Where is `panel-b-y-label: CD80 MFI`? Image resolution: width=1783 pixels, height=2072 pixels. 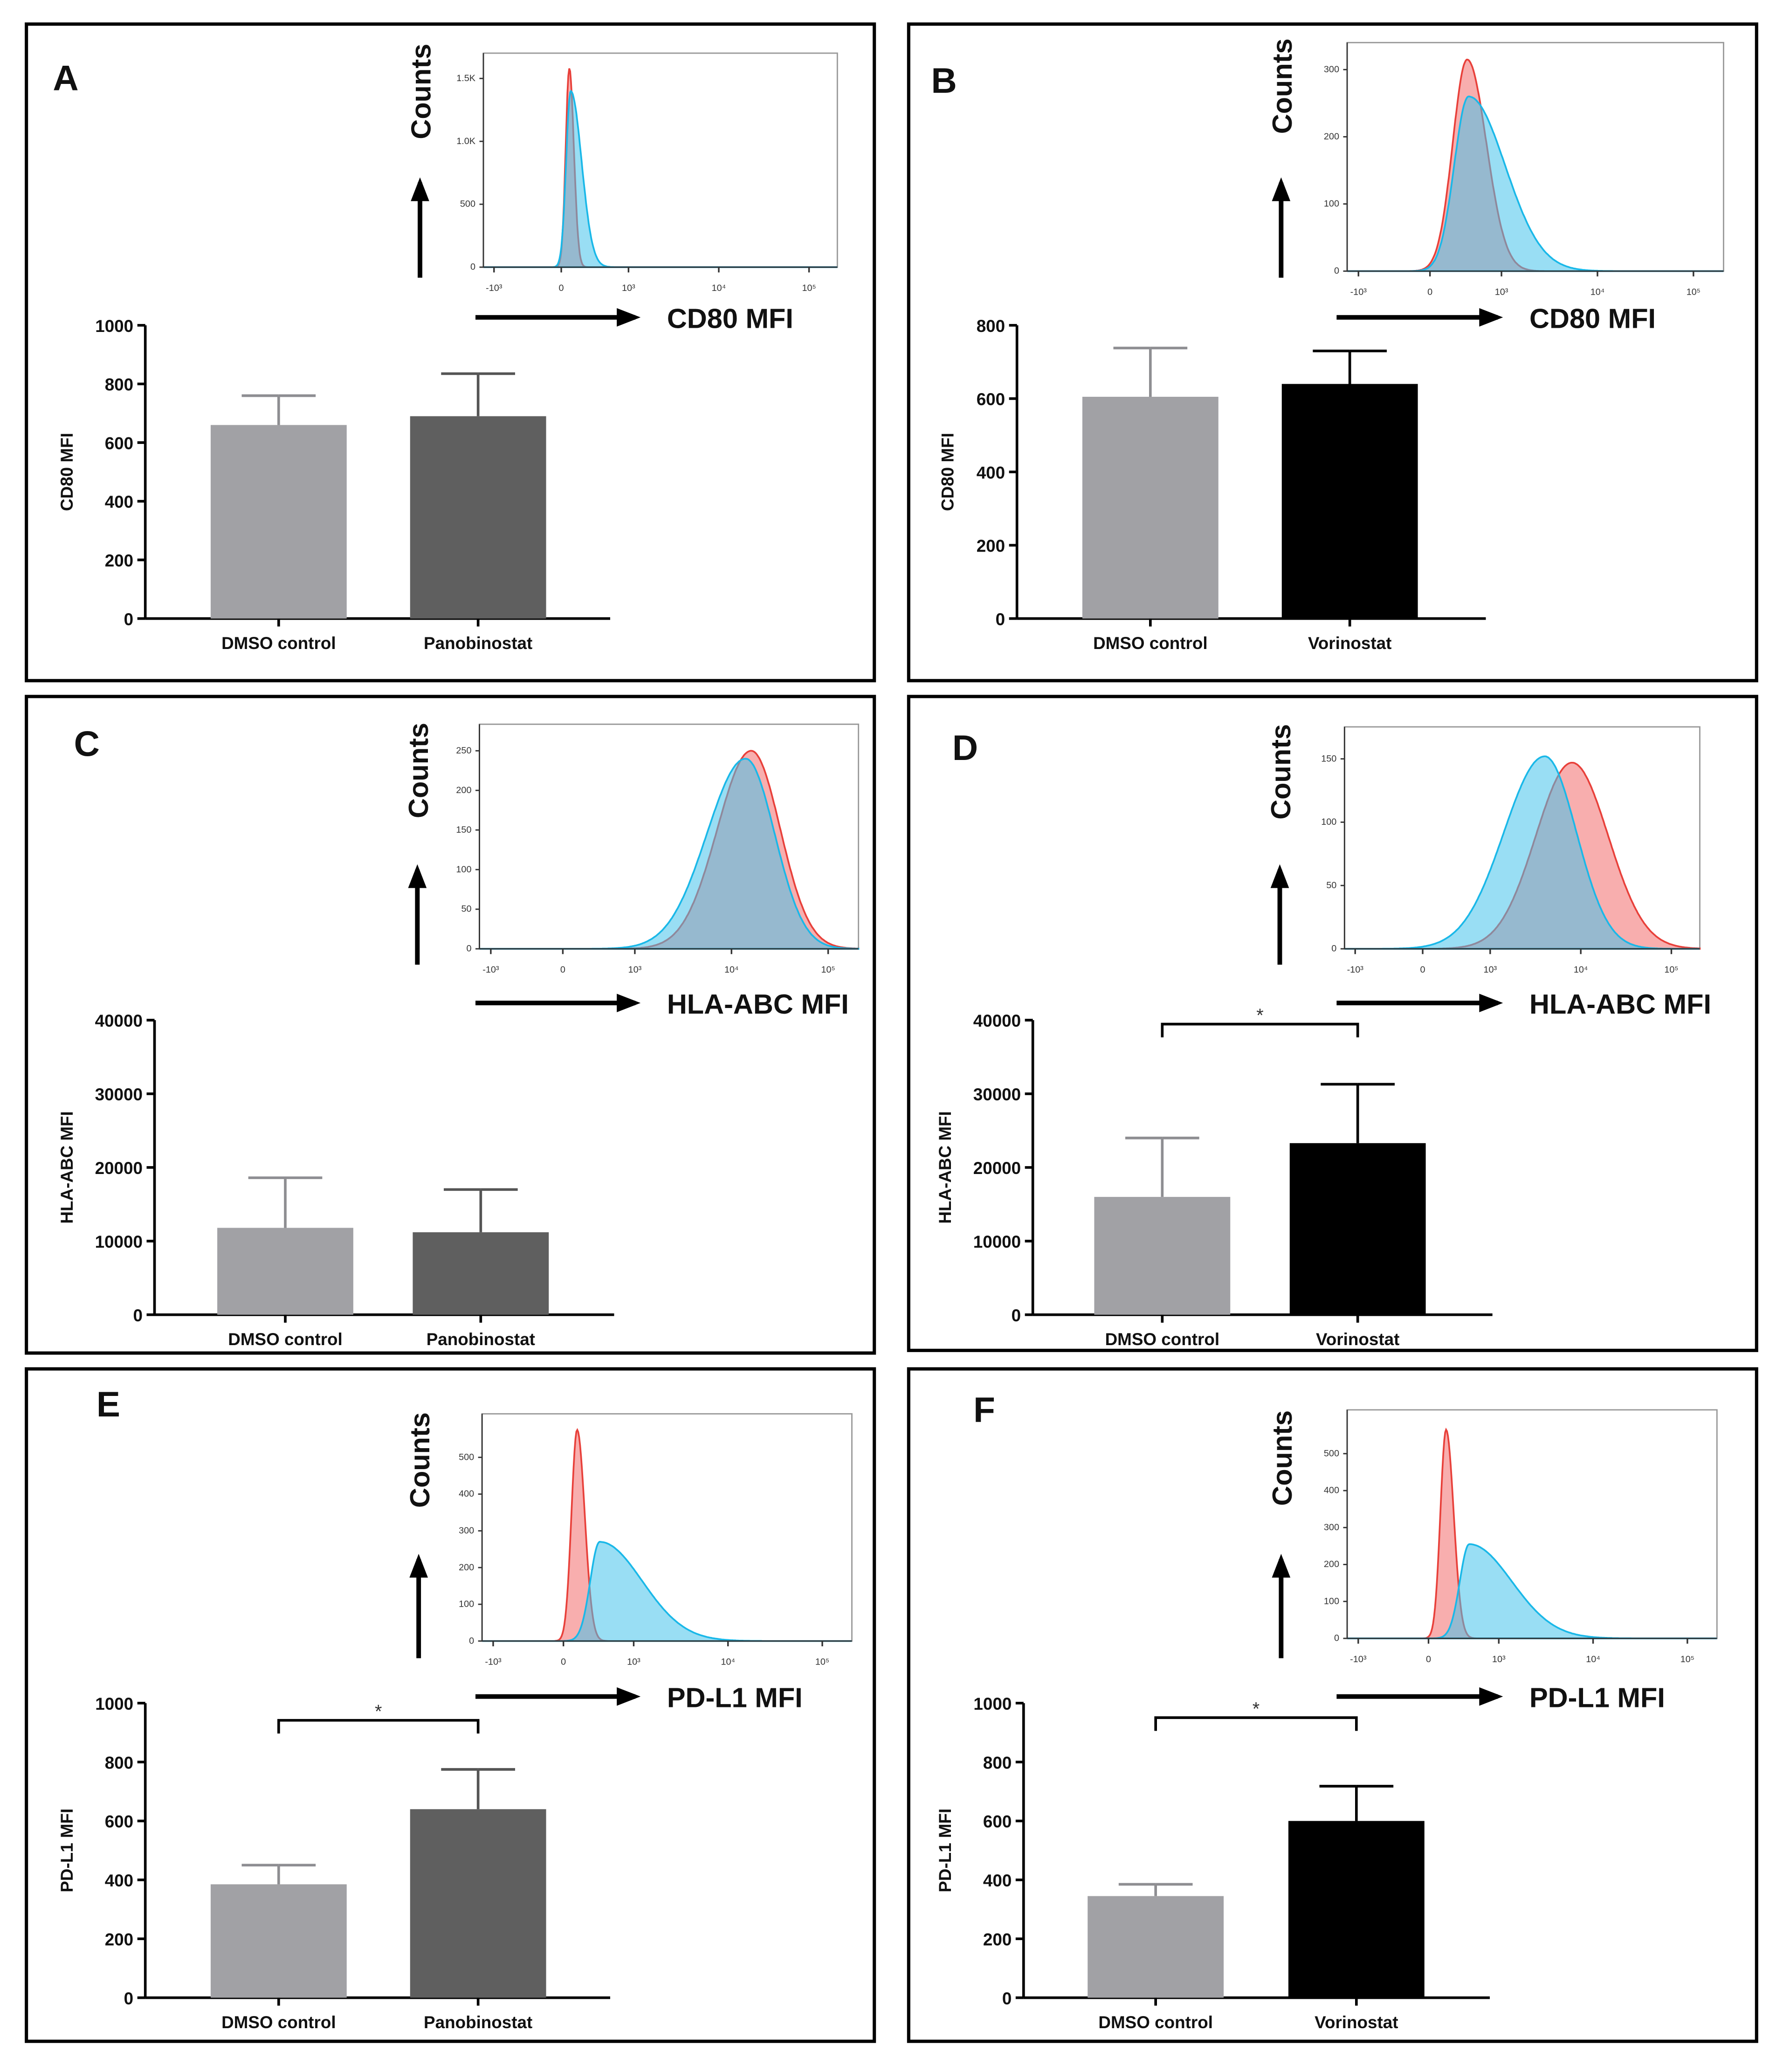
panel-b-y-label: CD80 MFI is located at coordinates (948, 472).